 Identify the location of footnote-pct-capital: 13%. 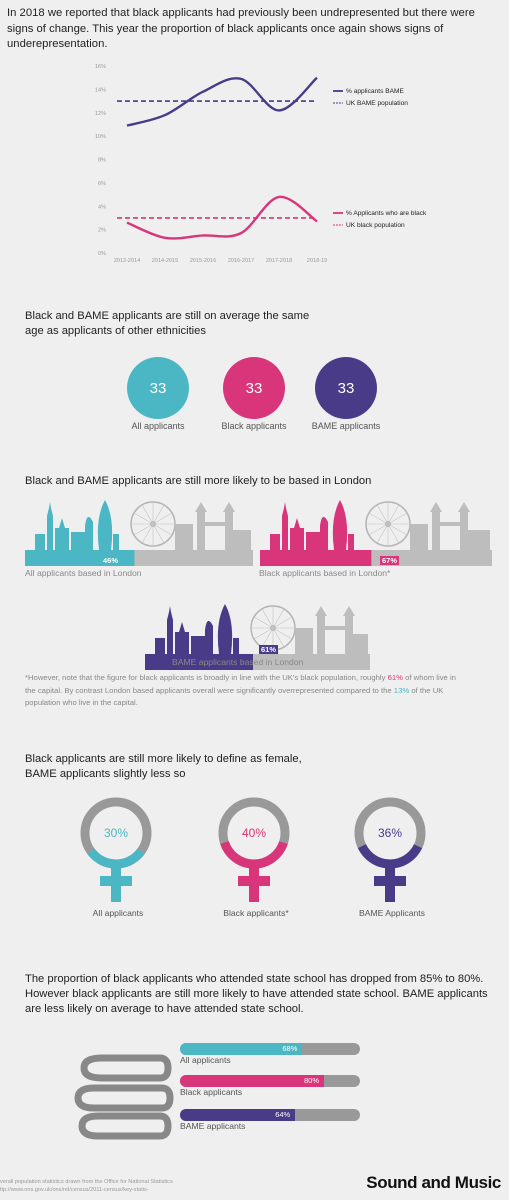
(401, 690).